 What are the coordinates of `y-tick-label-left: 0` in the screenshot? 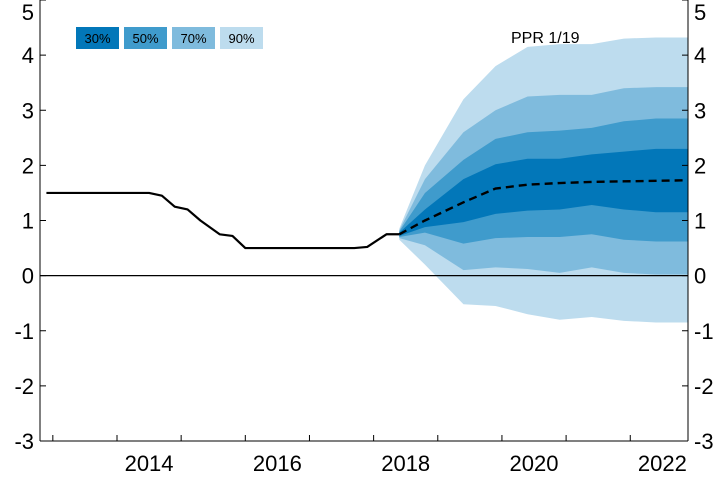 It's located at (28, 276).